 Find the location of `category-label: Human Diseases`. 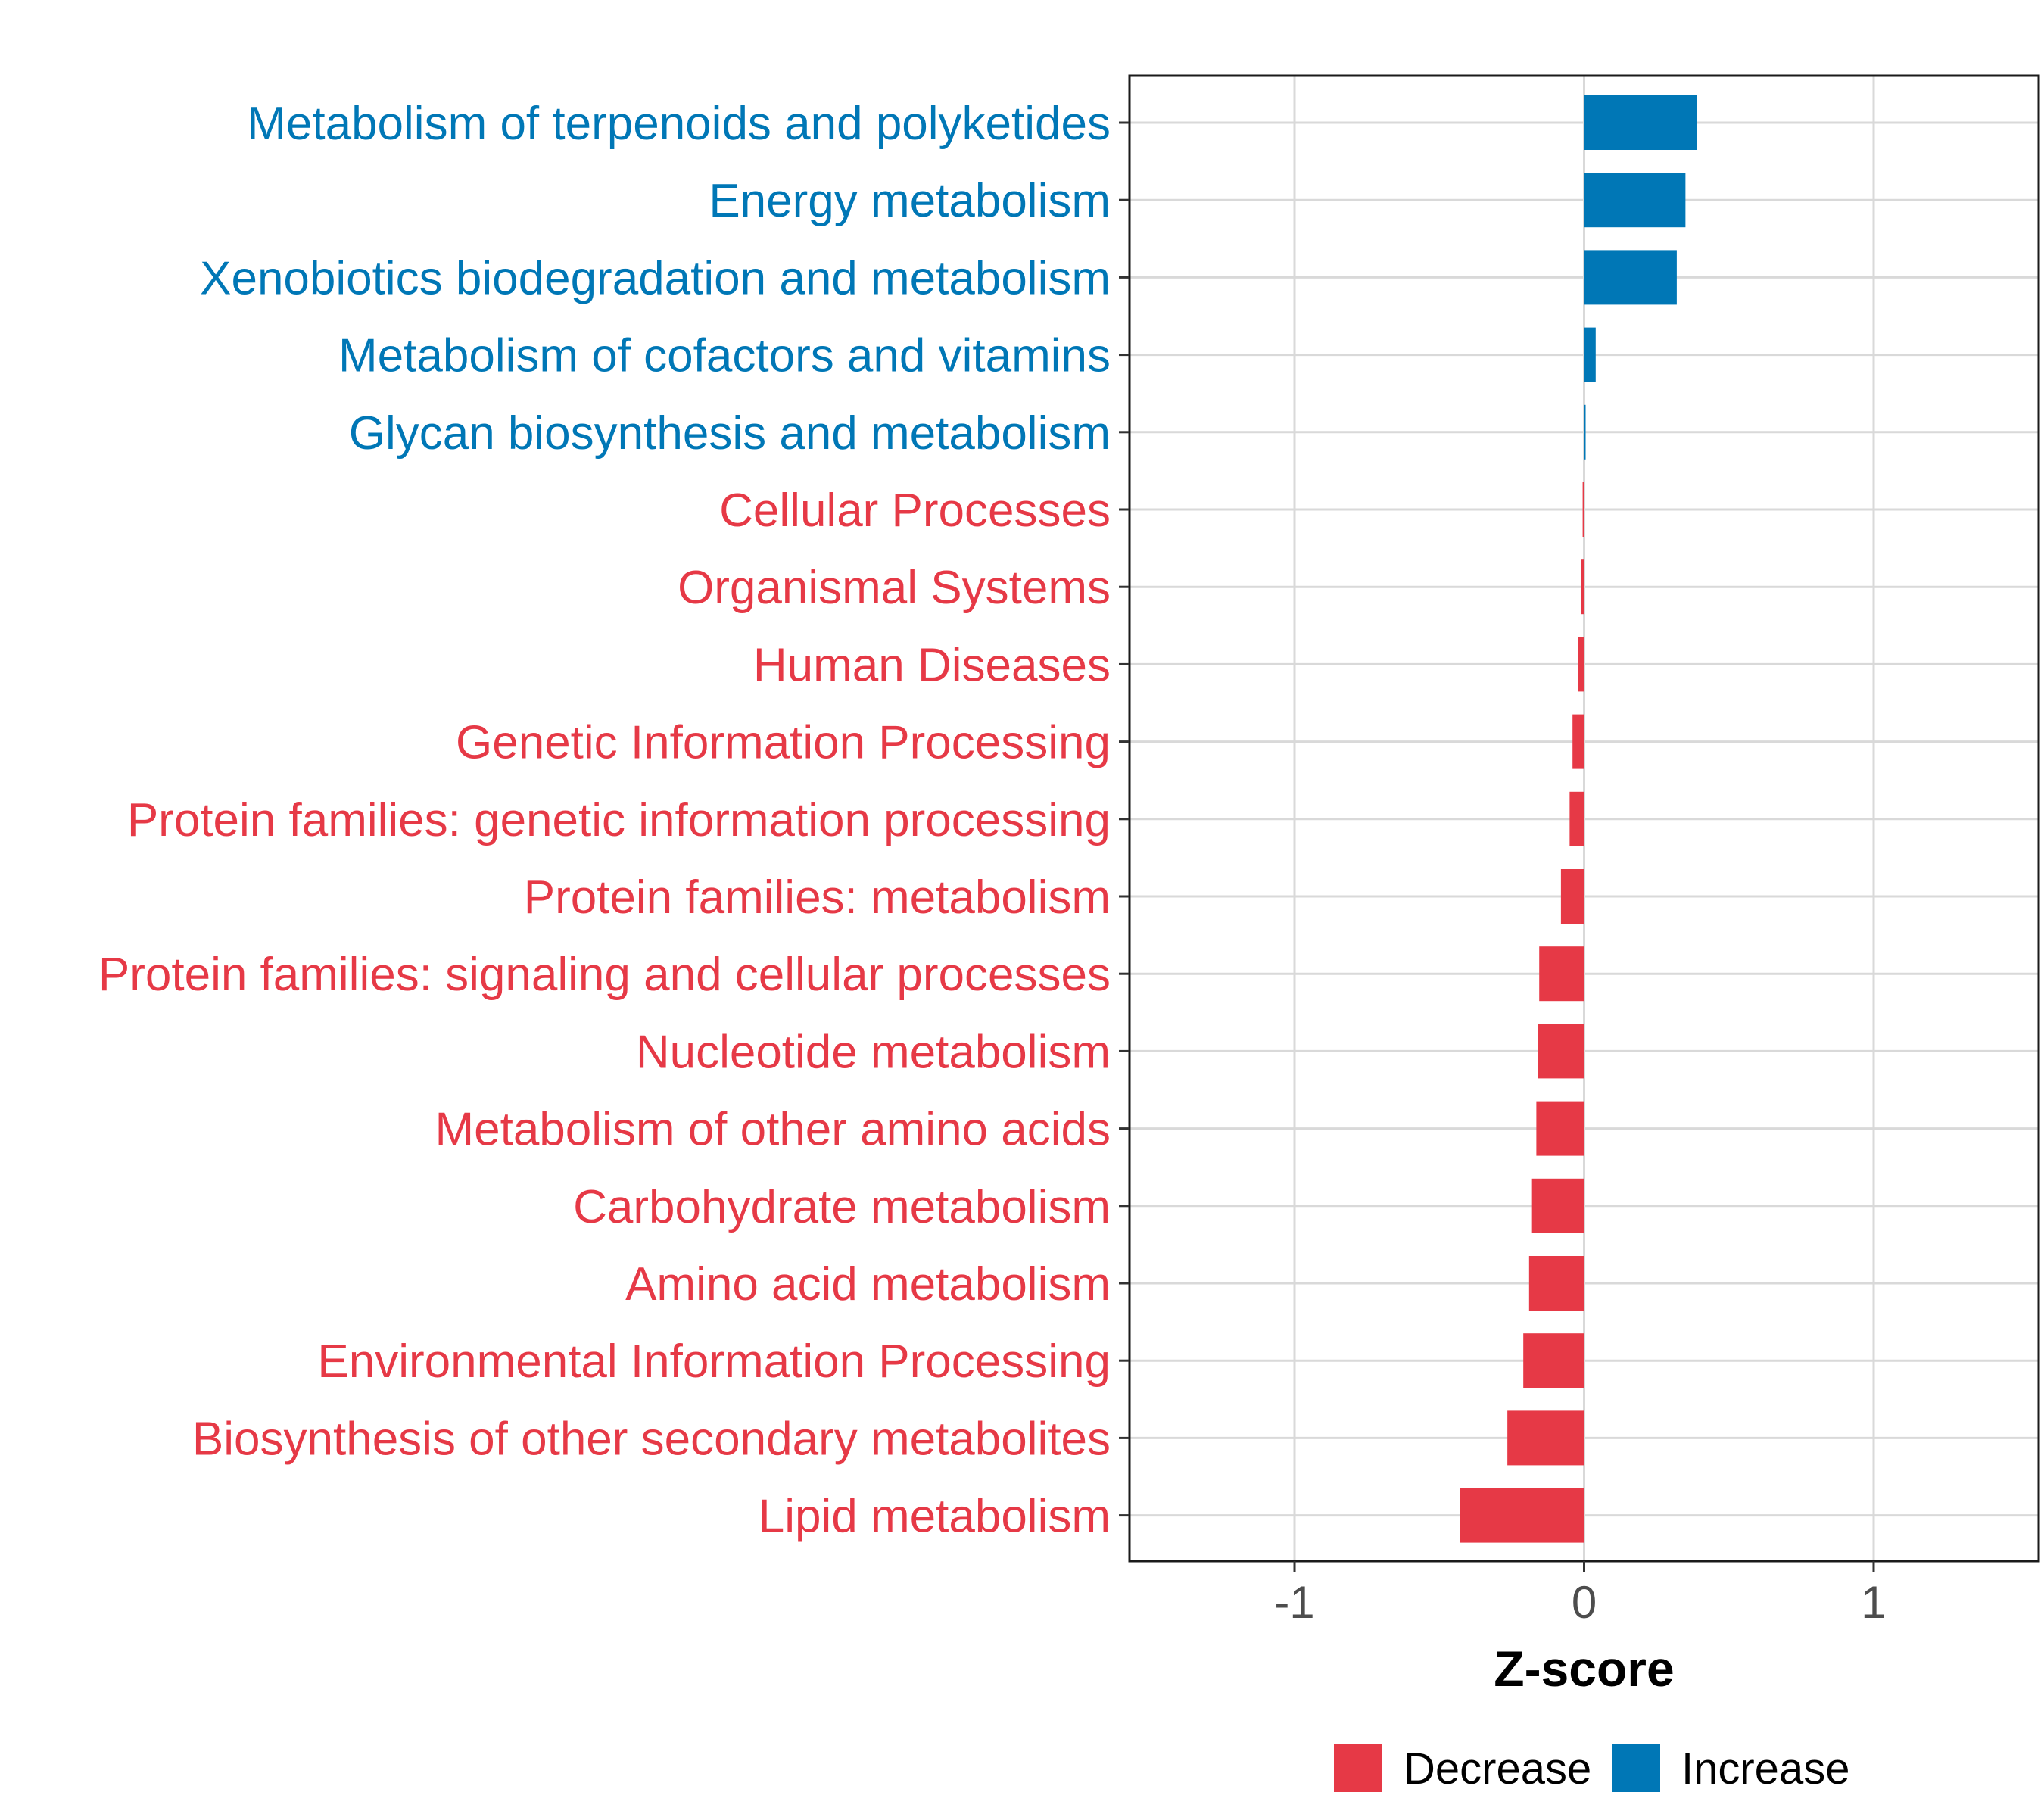

category-label: Human Diseases is located at coordinates (932, 665).